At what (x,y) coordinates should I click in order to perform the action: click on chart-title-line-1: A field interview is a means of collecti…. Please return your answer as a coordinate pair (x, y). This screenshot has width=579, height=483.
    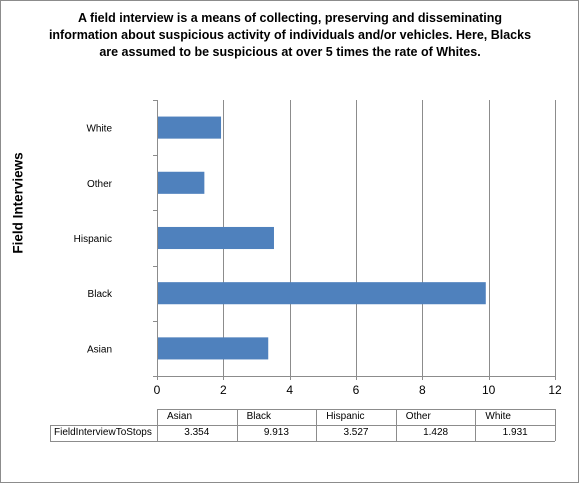
    Looking at the image, I should click on (290, 18).